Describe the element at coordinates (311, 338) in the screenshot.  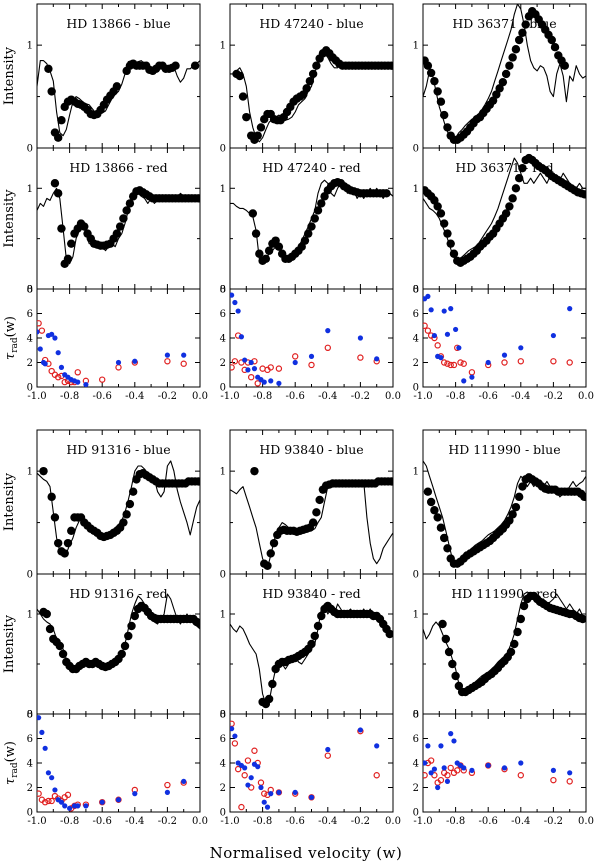
I see `panel-frame` at that location.